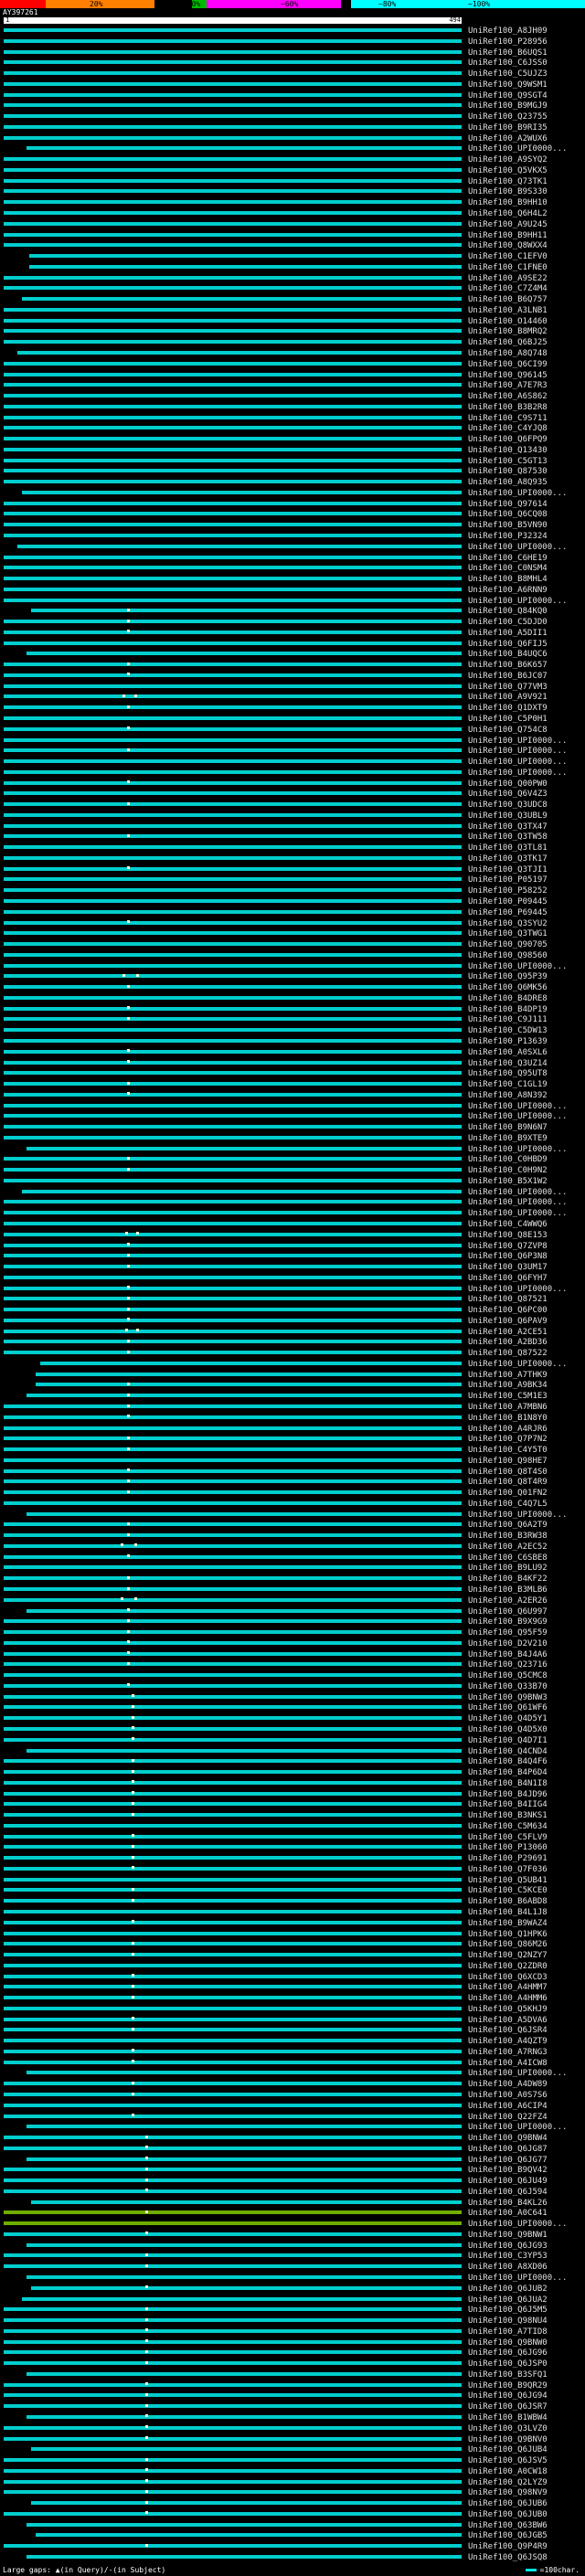 This screenshot has height=2576, width=585. Describe the element at coordinates (508, 580) in the screenshot. I see `hit-accession-label: UniRef100_B8MHL4` at that location.